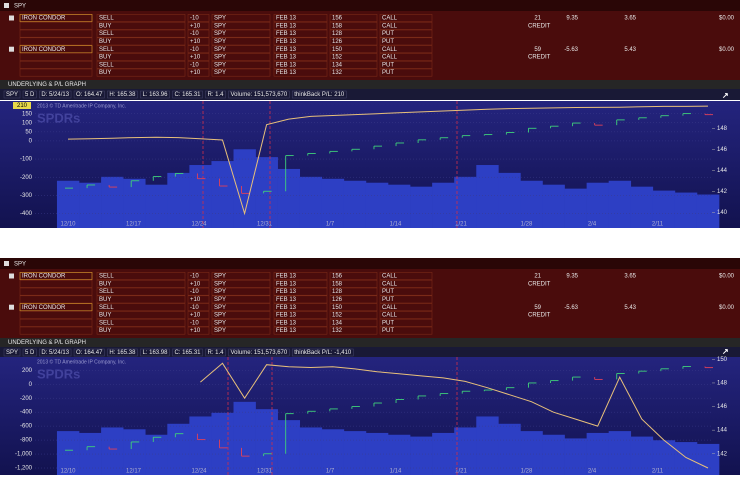 The height and width of the screenshot is (491, 740). What do you see at coordinates (28, 132) in the screenshot?
I see `pl-tick-label: 50` at bounding box center [28, 132].